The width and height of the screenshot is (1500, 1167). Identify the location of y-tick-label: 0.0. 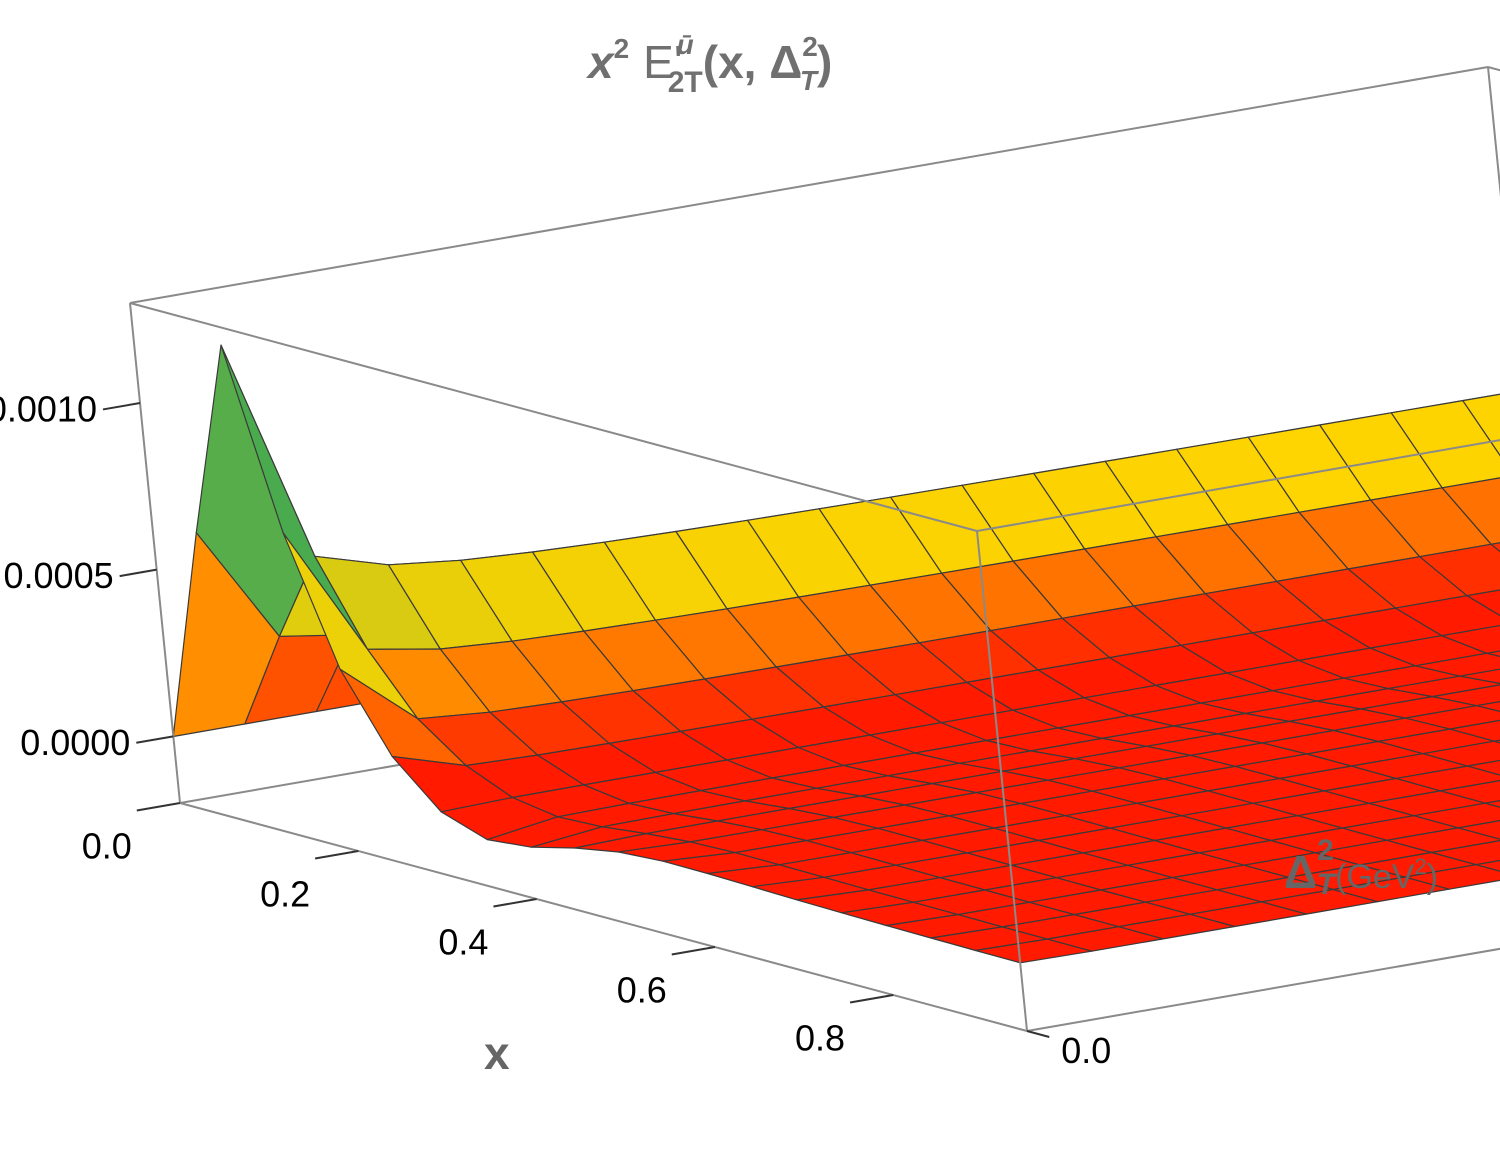
(1086, 1050).